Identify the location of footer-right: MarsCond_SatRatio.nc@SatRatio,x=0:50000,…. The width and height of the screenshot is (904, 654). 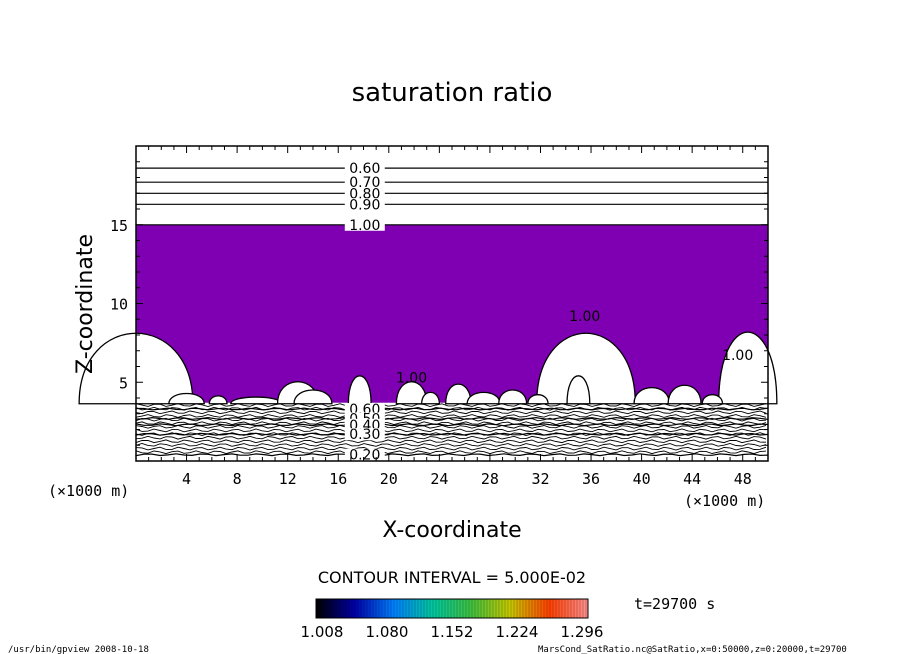
(692, 649).